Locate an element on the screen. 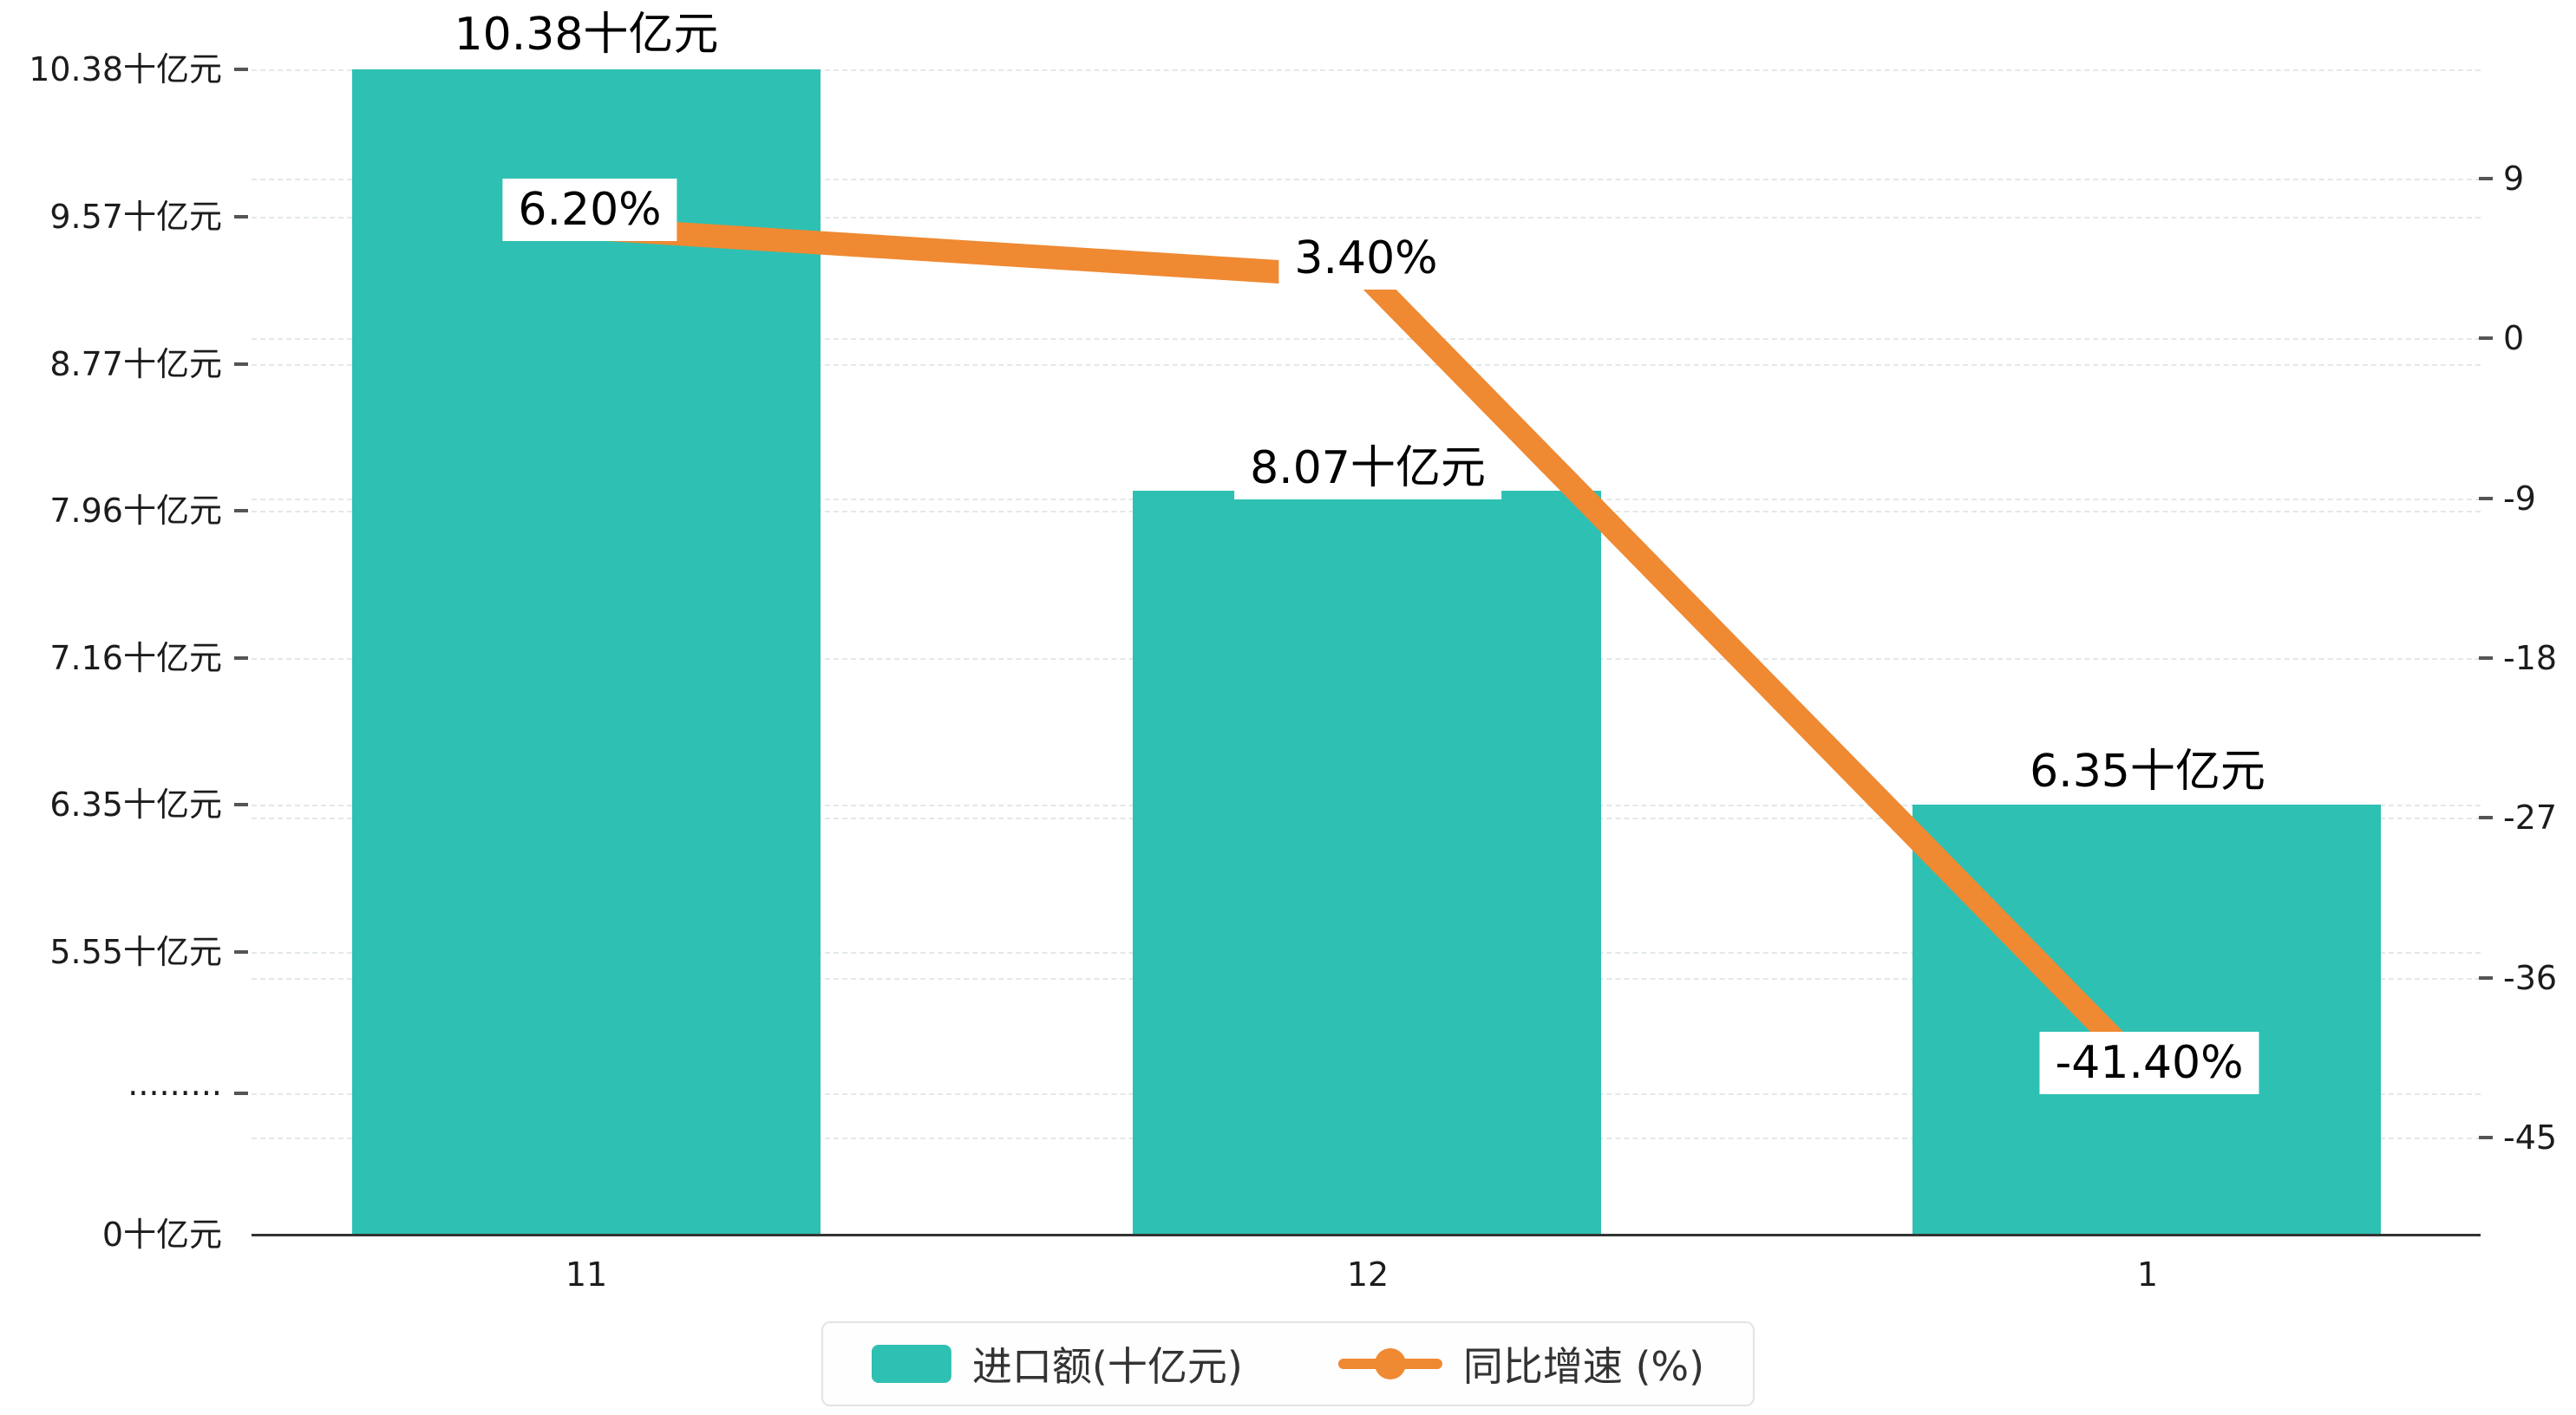 This screenshot has height=1415, width=2576. y-axis-left-tick-label: 0十亿元 is located at coordinates (161, 1235).